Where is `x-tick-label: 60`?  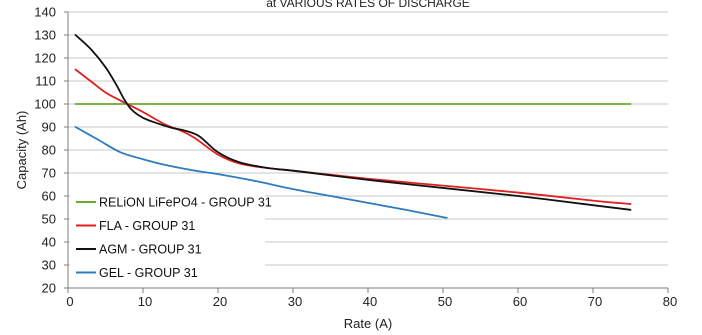
x-tick-label: 60 is located at coordinates (520, 301).